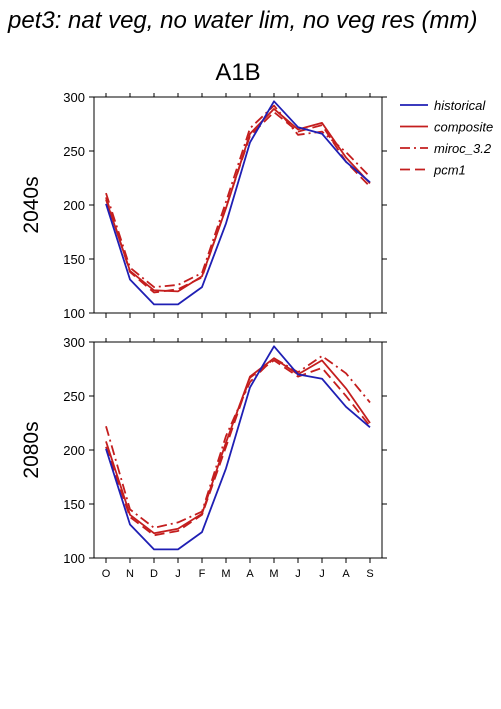  What do you see at coordinates (106, 574) in the screenshot?
I see `x-tick-label: O` at bounding box center [106, 574].